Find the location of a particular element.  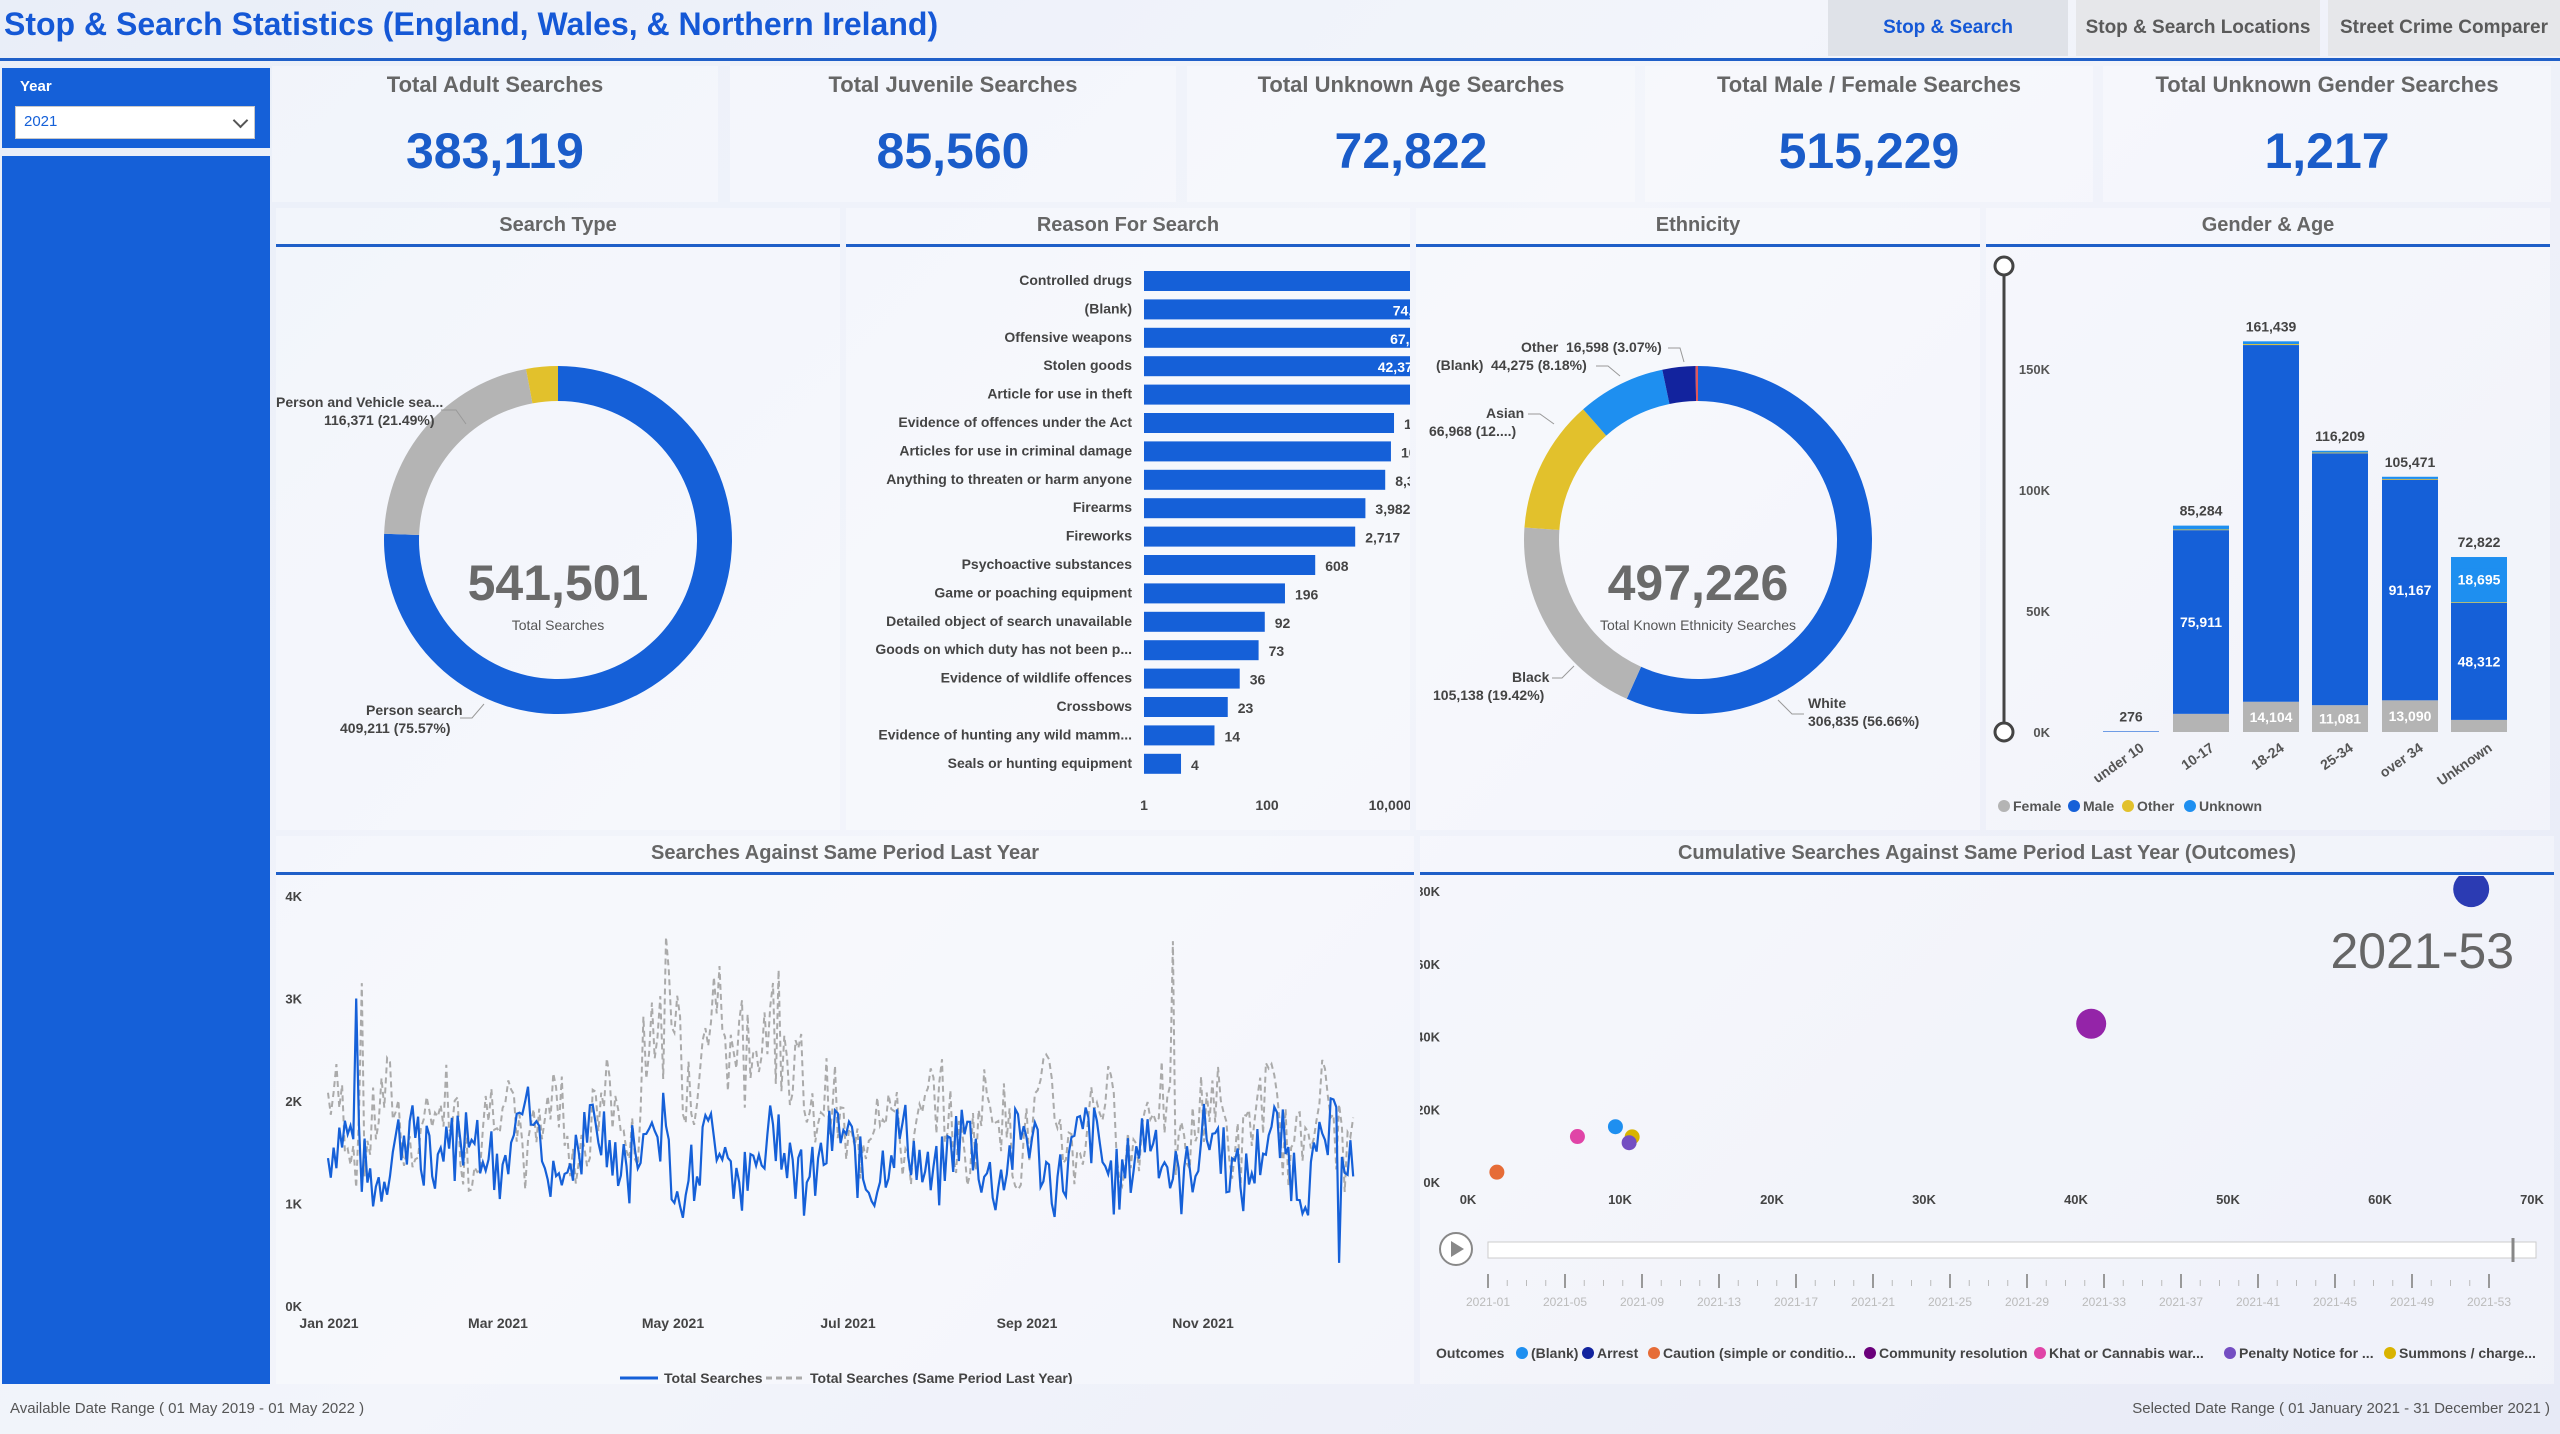

tab-stop-and-search-locations: Stop & Search Locations is located at coordinates (2198, 28).